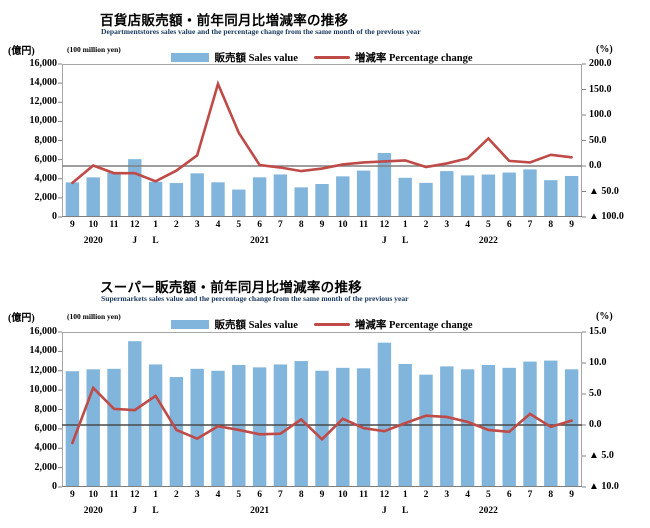 The image size is (650, 528). I want to click on right-axis-tick-label: 150.0, so click(600, 89).